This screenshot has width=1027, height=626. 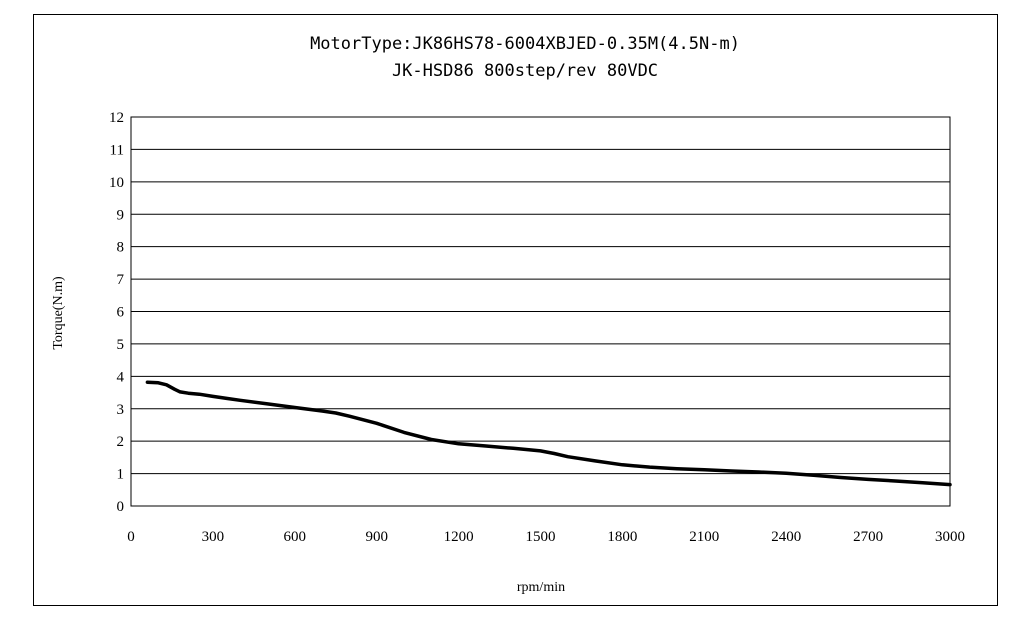 I want to click on x-tick-label: 2700, so click(x=868, y=537).